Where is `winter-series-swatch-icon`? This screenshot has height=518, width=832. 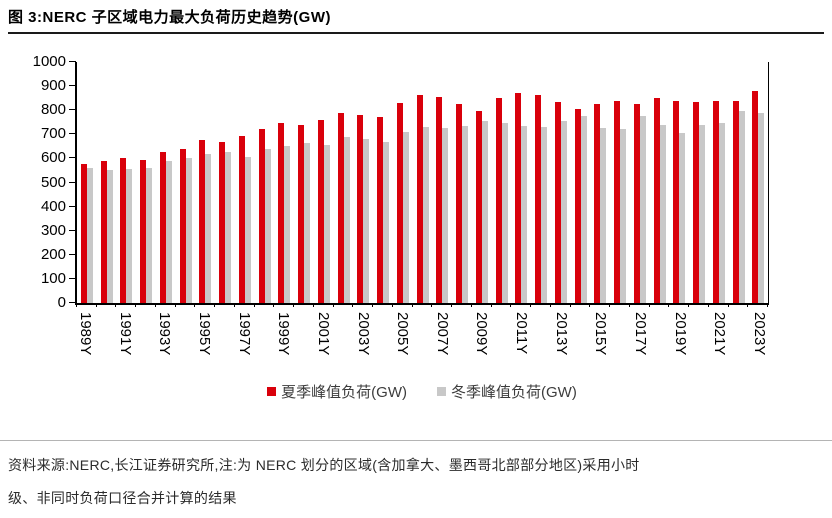 winter-series-swatch-icon is located at coordinates (441, 391).